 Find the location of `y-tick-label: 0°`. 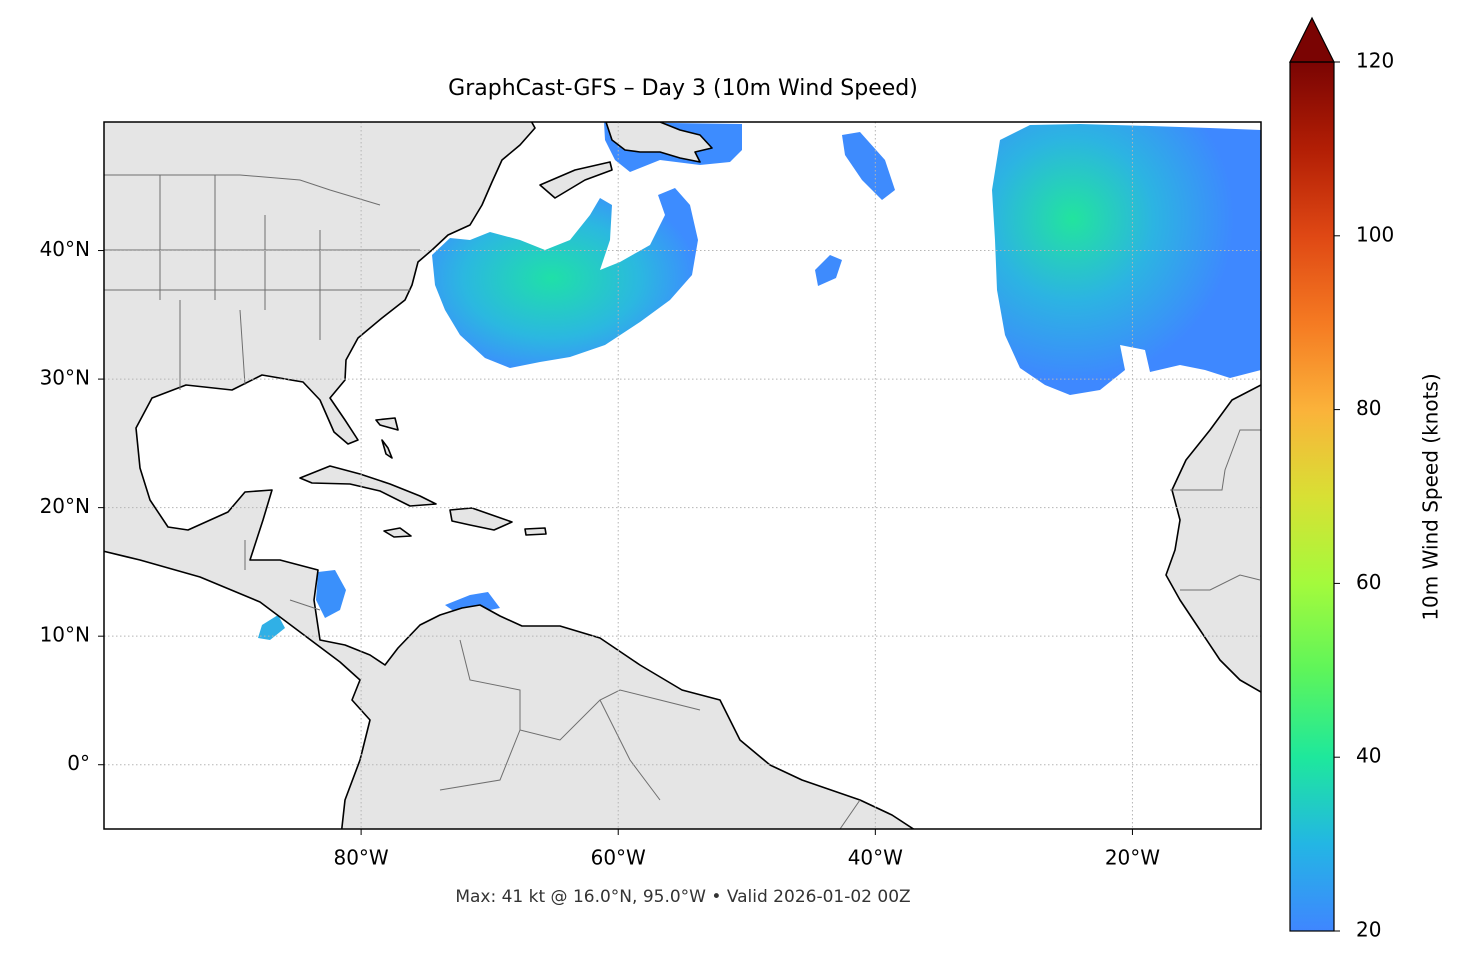

y-tick-label: 0° is located at coordinates (78, 763).